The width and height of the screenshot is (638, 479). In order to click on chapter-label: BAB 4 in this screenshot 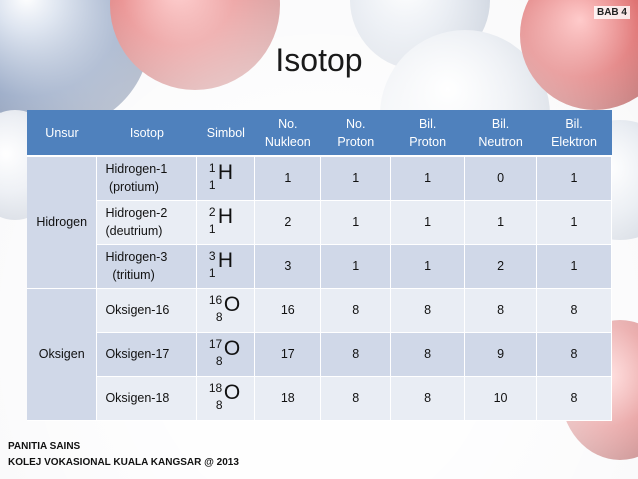, I will do `click(611, 12)`.